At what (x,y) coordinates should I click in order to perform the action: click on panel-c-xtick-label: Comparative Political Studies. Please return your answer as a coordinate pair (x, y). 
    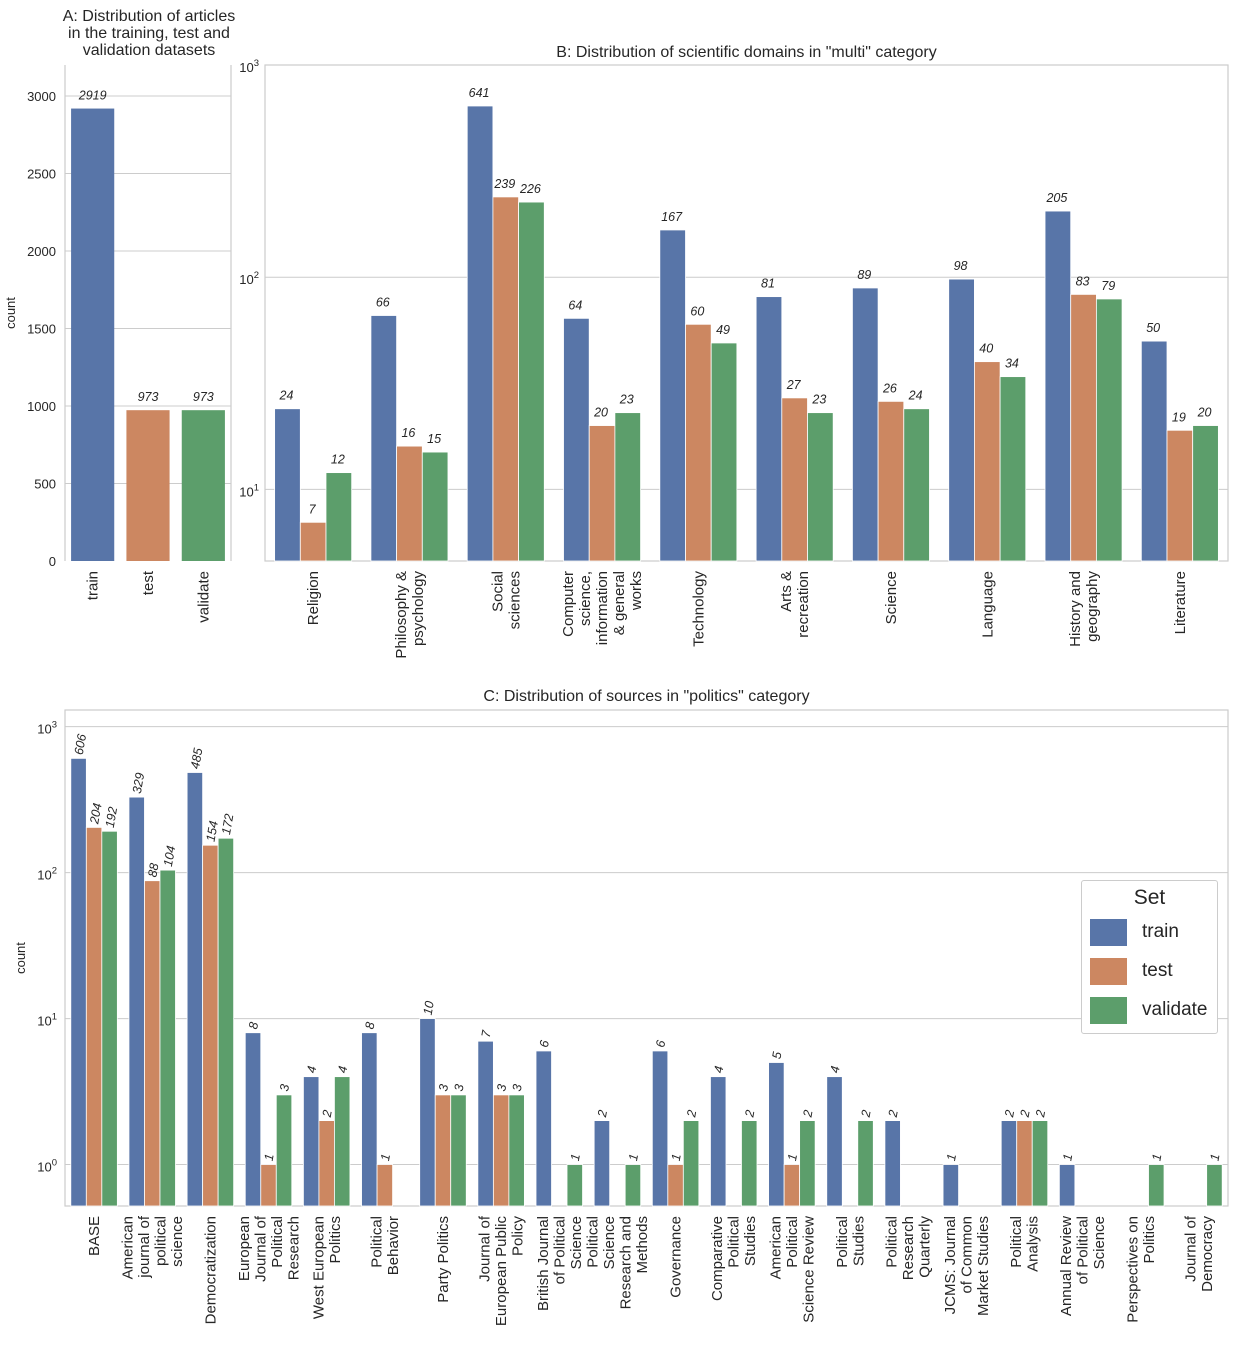
    Looking at the image, I should click on (734, 1258).